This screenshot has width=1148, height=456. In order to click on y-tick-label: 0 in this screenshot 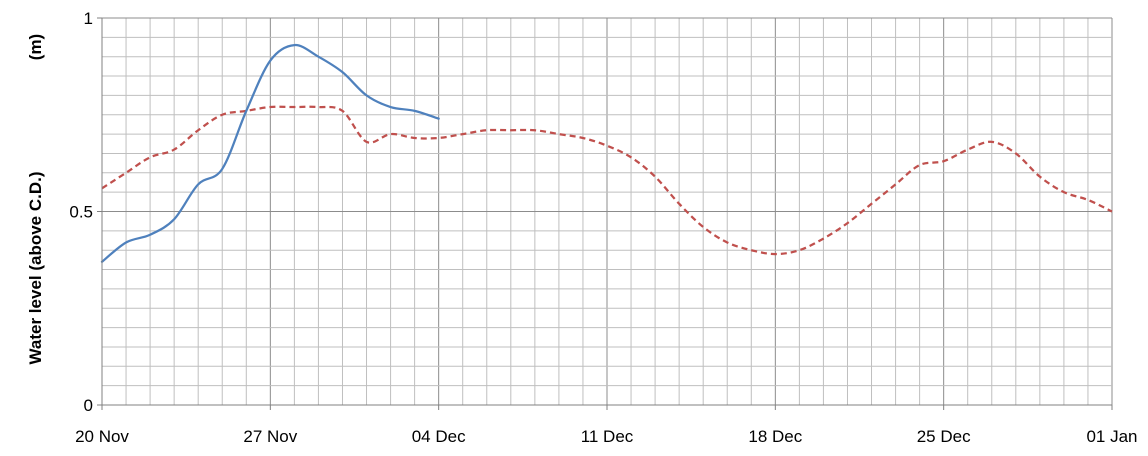, I will do `click(88, 405)`.